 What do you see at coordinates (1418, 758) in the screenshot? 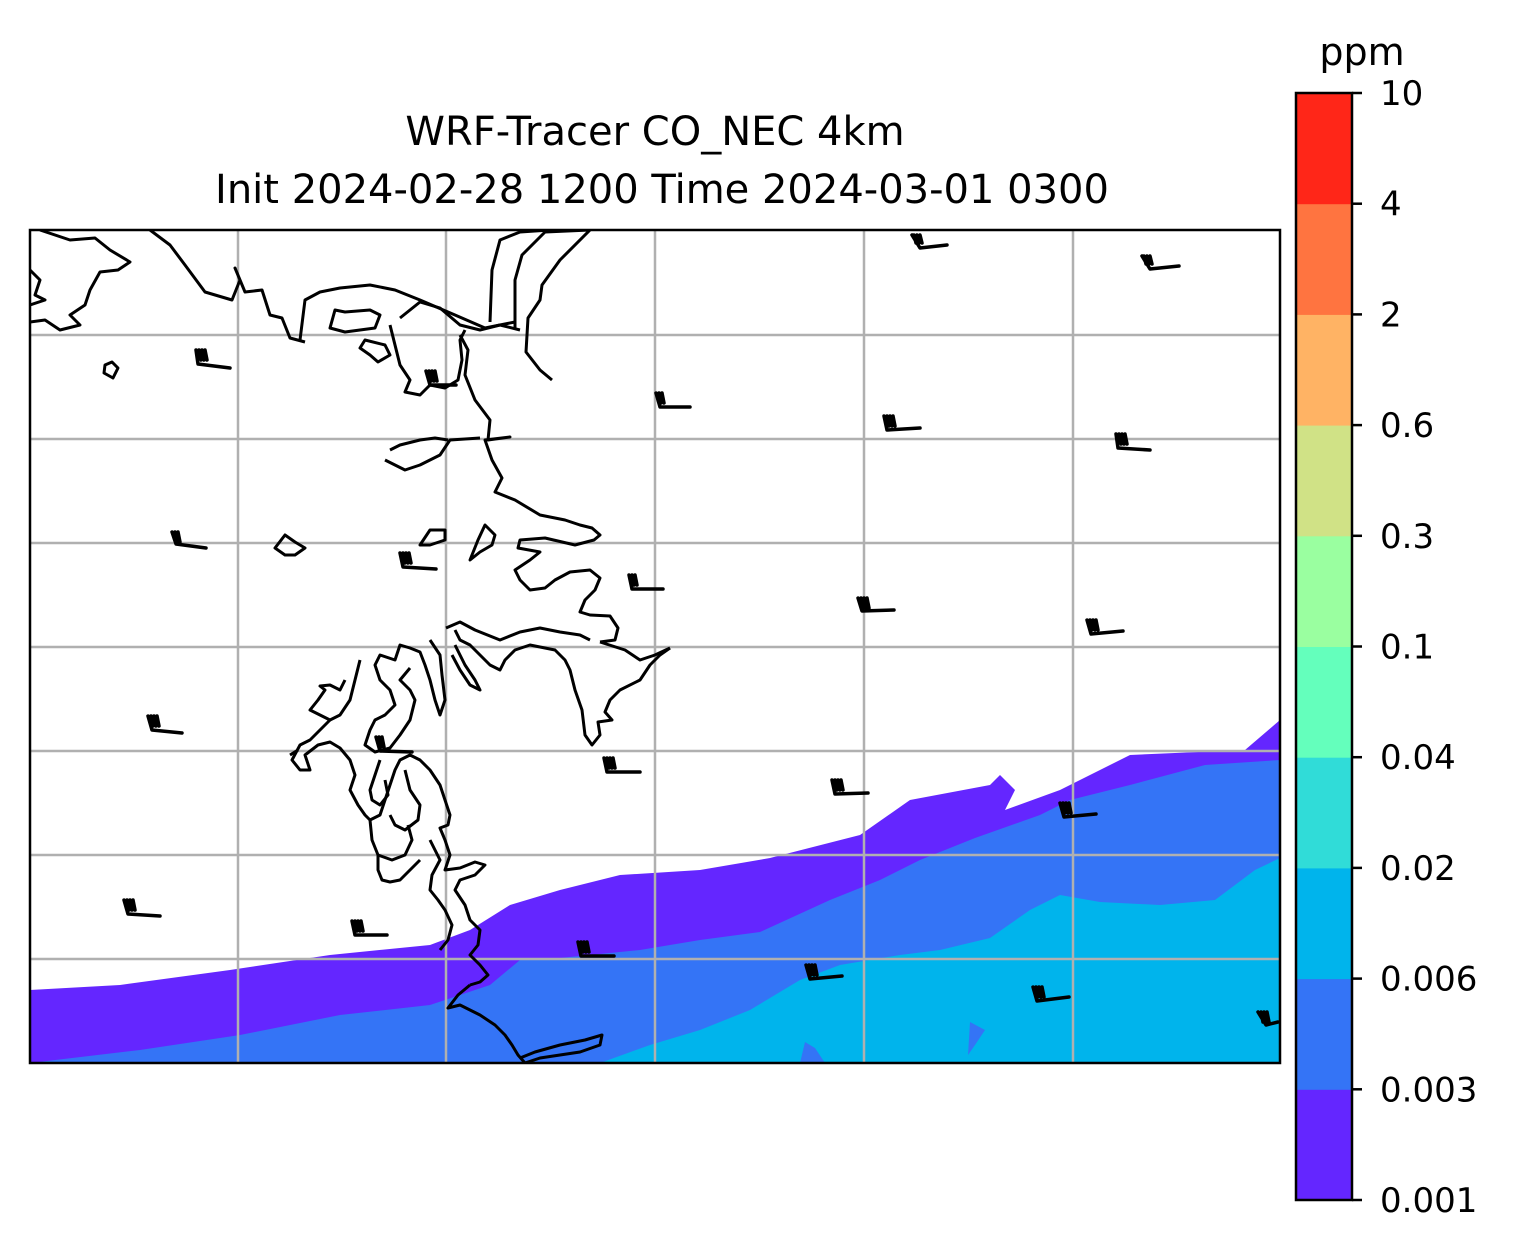
I see `colorbar-tick-label: 0.04` at bounding box center [1418, 758].